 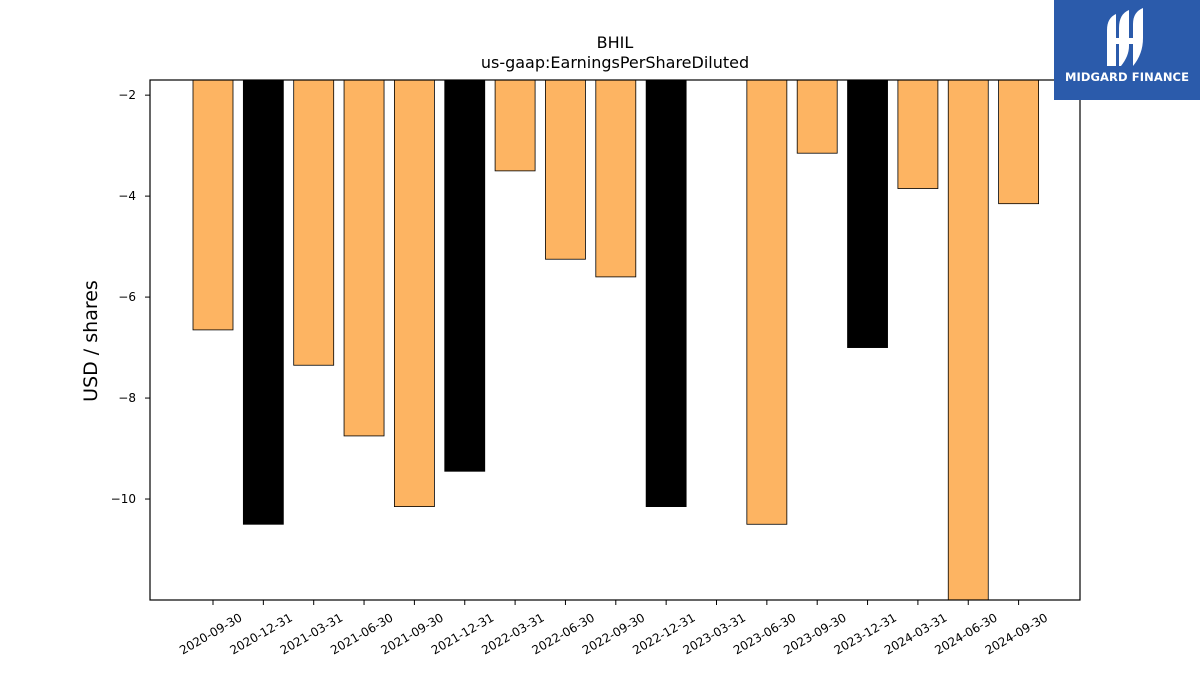 I want to click on y-tick-label: −8, so click(x=127, y=398).